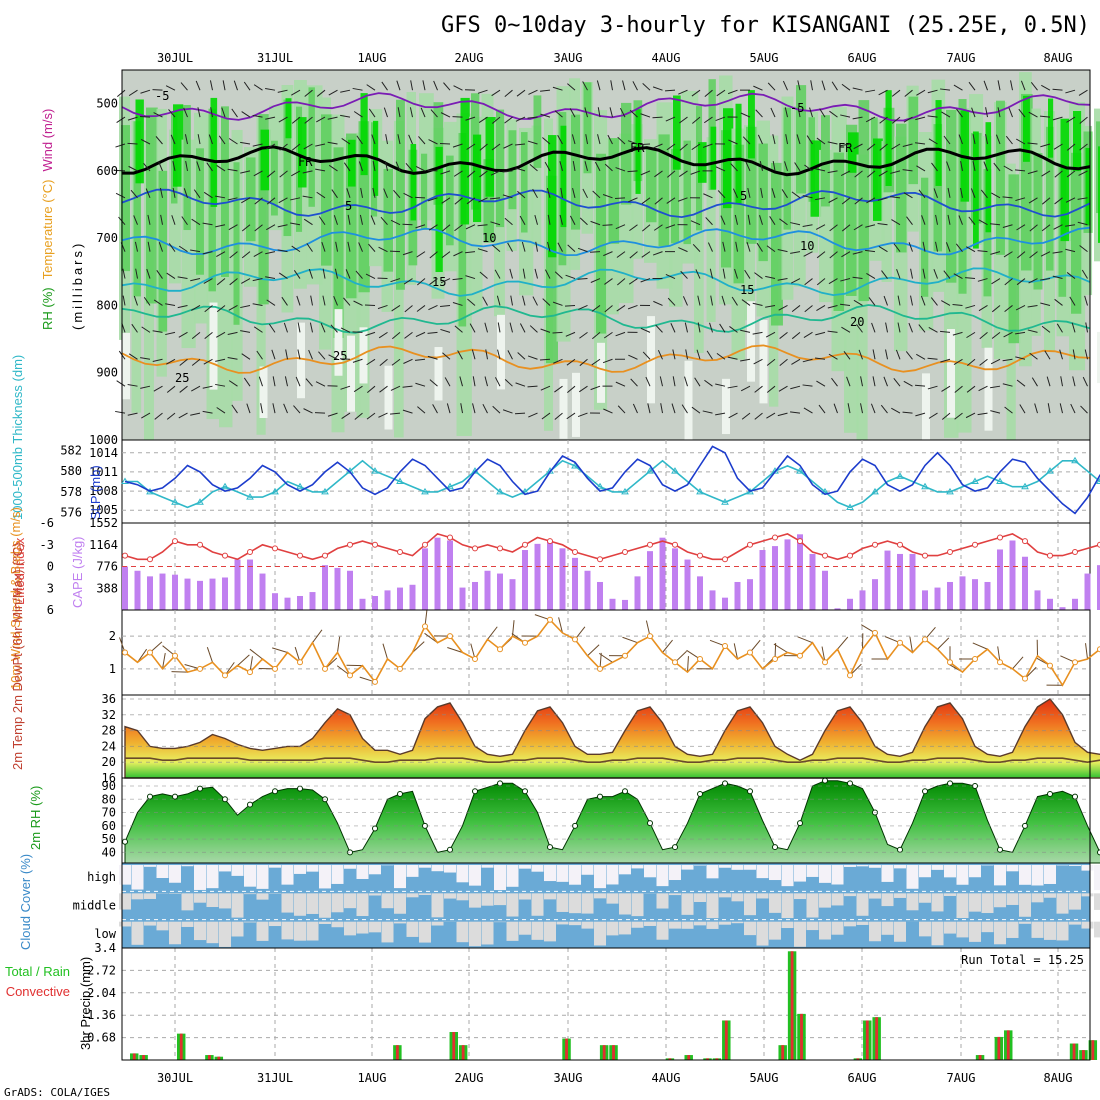 Image resolution: width=1100 pixels, height=1100 pixels. Describe the element at coordinates (109, 826) in the screenshot. I see `rh-tick: 60` at that location.